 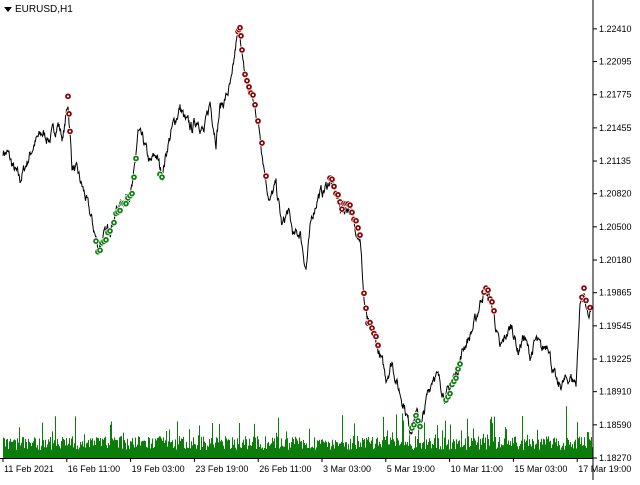 I want to click on chart-title: EURUSD,H1, so click(x=38, y=9).